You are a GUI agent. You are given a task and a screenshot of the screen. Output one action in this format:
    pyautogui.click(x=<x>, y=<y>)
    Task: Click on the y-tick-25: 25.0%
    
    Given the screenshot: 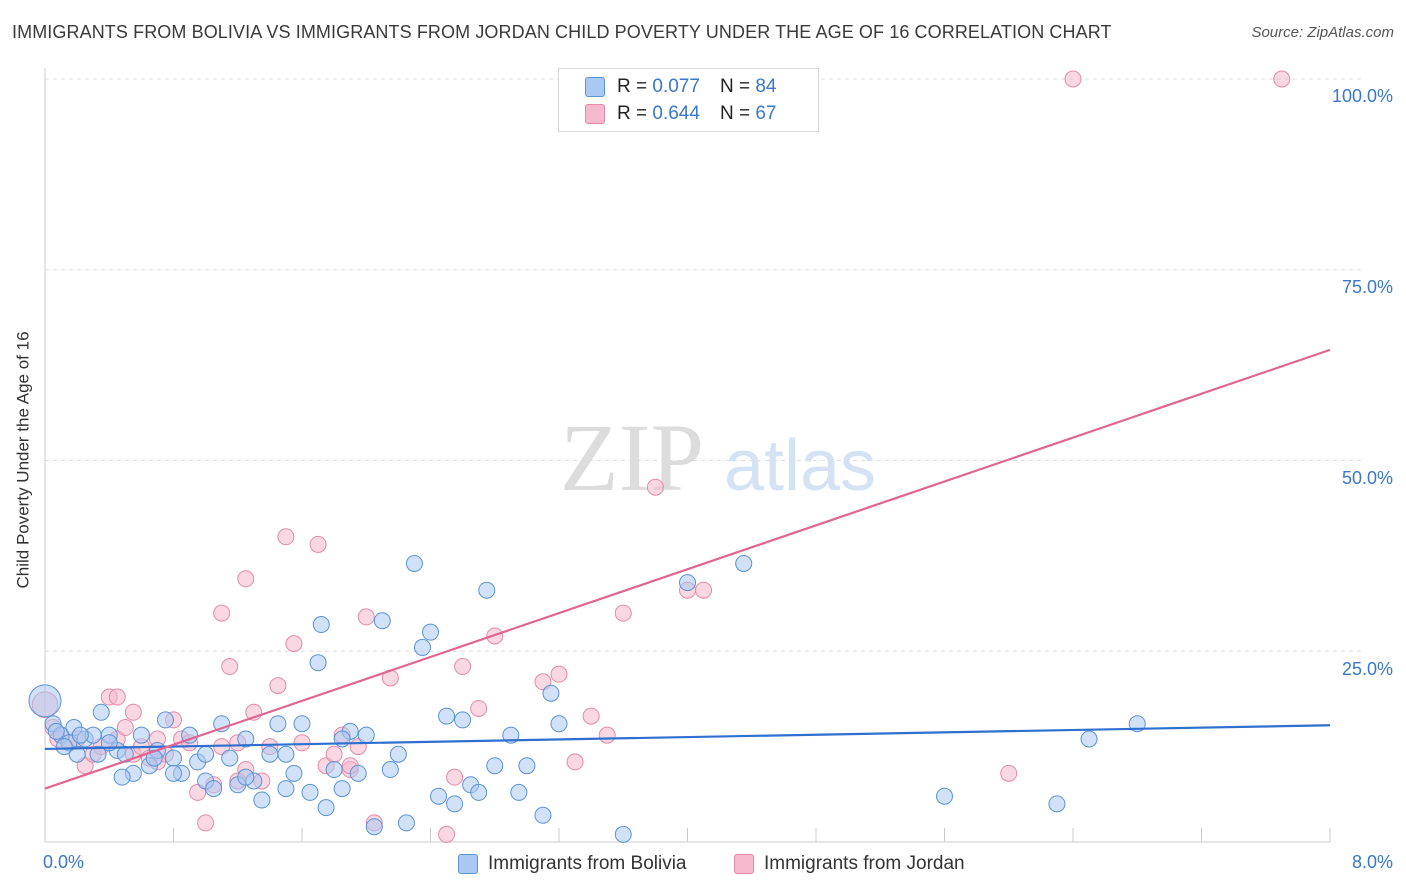 What is the action you would take?
    pyautogui.click(x=1367, y=669)
    